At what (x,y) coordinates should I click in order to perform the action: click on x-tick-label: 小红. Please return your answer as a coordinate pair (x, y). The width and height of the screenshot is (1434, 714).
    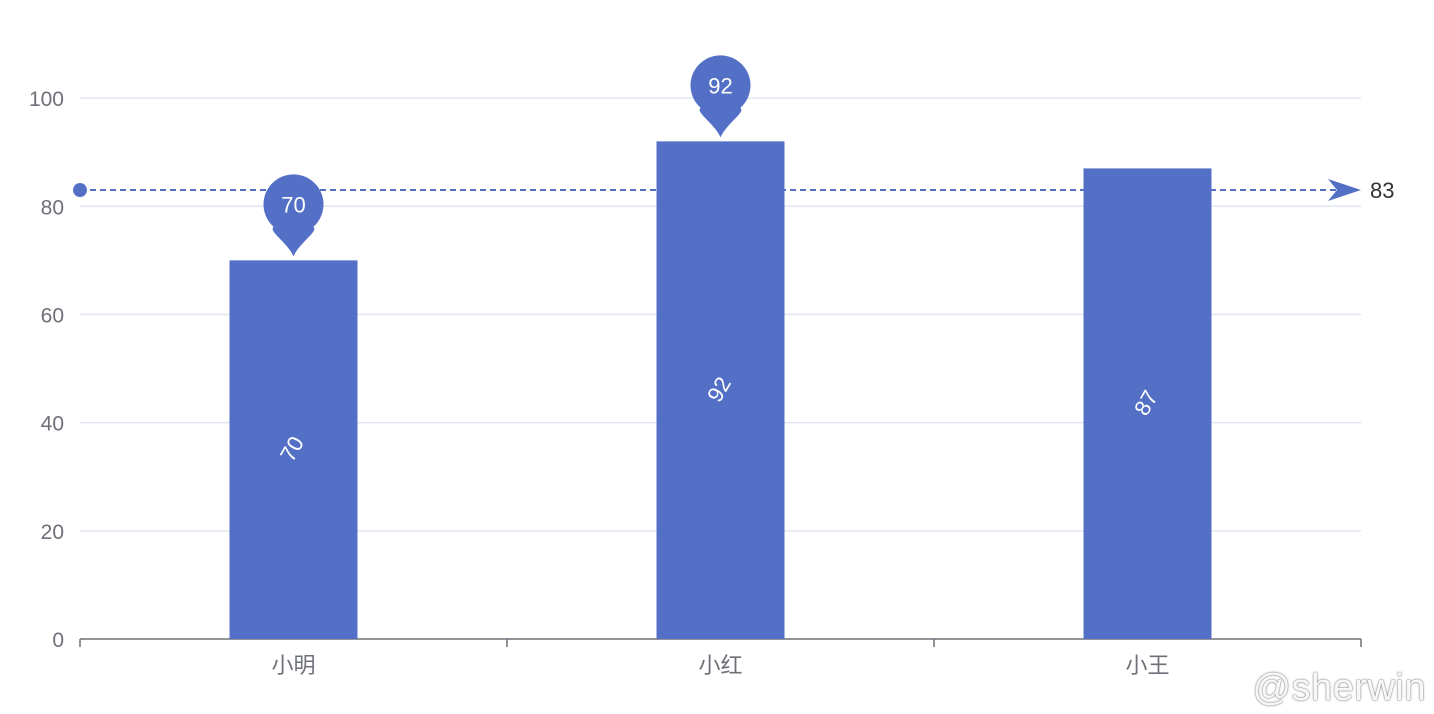
    Looking at the image, I should click on (720, 665).